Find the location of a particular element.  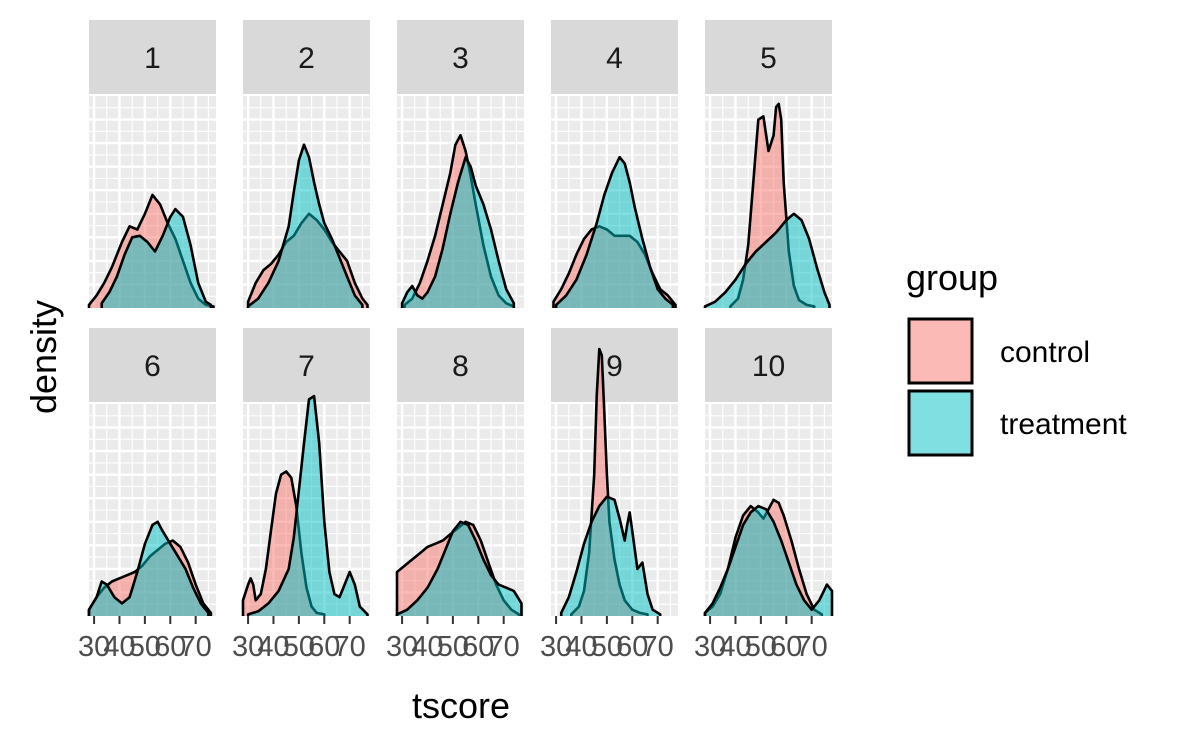

facet-strip-label: 3 is located at coordinates (460, 58).